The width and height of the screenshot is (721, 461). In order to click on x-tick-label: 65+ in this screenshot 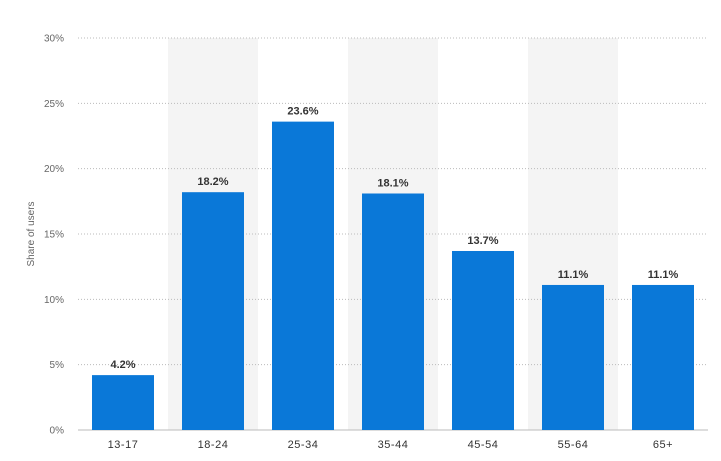, I will do `click(663, 445)`.